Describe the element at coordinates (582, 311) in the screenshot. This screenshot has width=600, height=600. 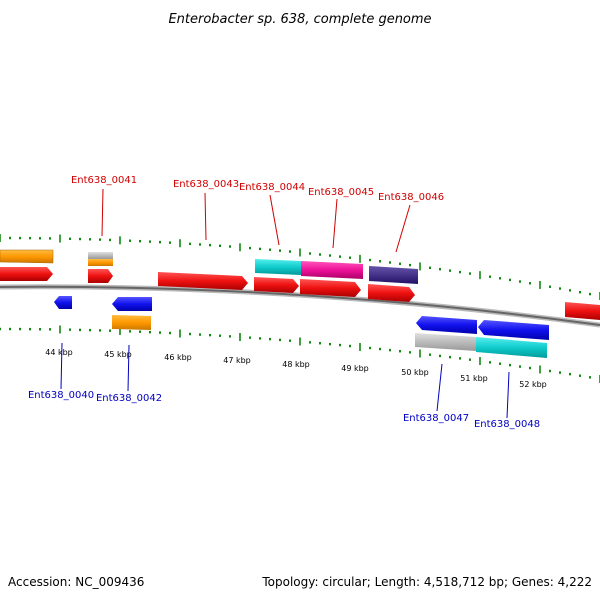
I see `cds-arrow-right` at that location.